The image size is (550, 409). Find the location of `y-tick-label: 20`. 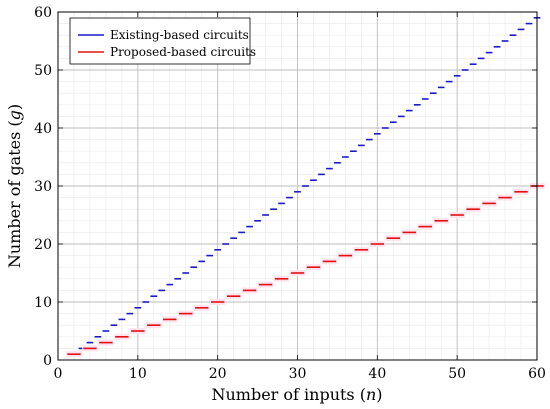

y-tick-label: 20 is located at coordinates (43, 245).